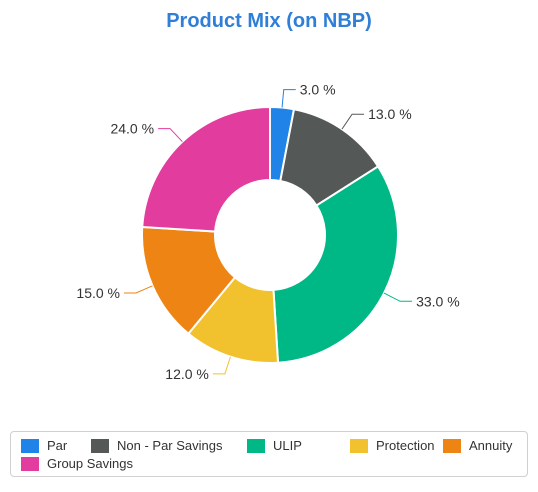 This screenshot has width=538, height=492. I want to click on legend-label-5: Group Savings, so click(90, 463).